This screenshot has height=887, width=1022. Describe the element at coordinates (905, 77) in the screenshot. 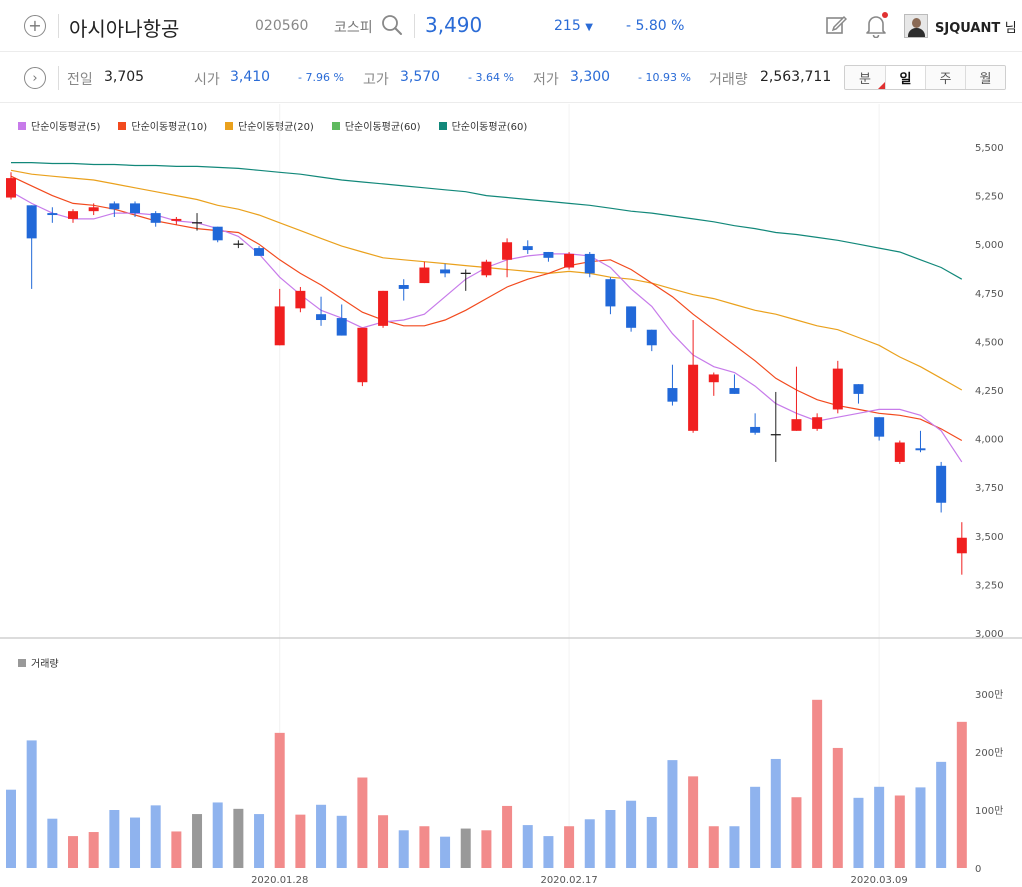

I see `tab-day: 일` at that location.